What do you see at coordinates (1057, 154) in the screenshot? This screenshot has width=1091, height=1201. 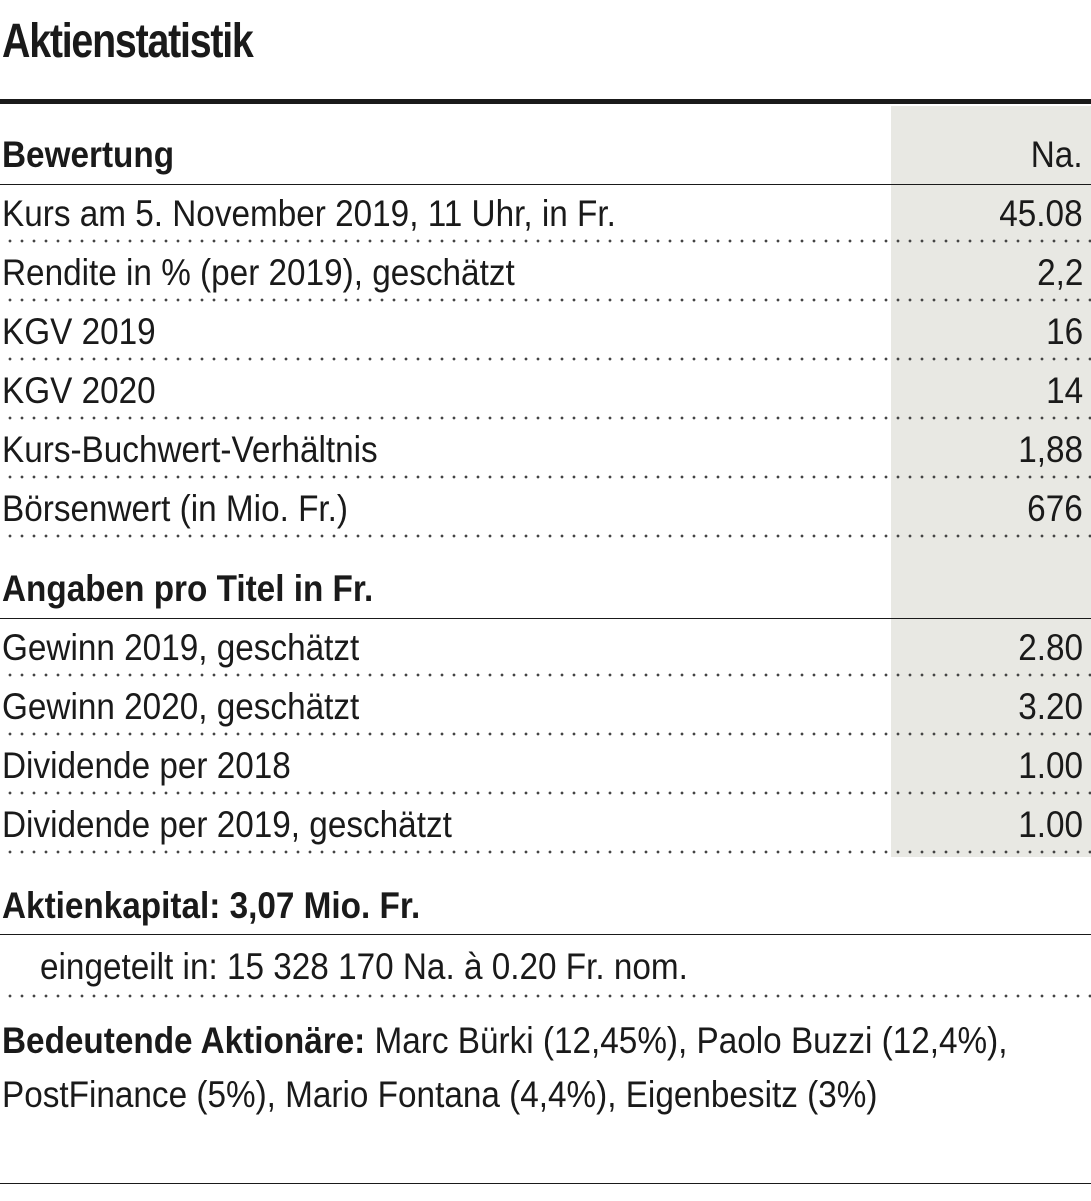 I see `value-column-header: Na.` at bounding box center [1057, 154].